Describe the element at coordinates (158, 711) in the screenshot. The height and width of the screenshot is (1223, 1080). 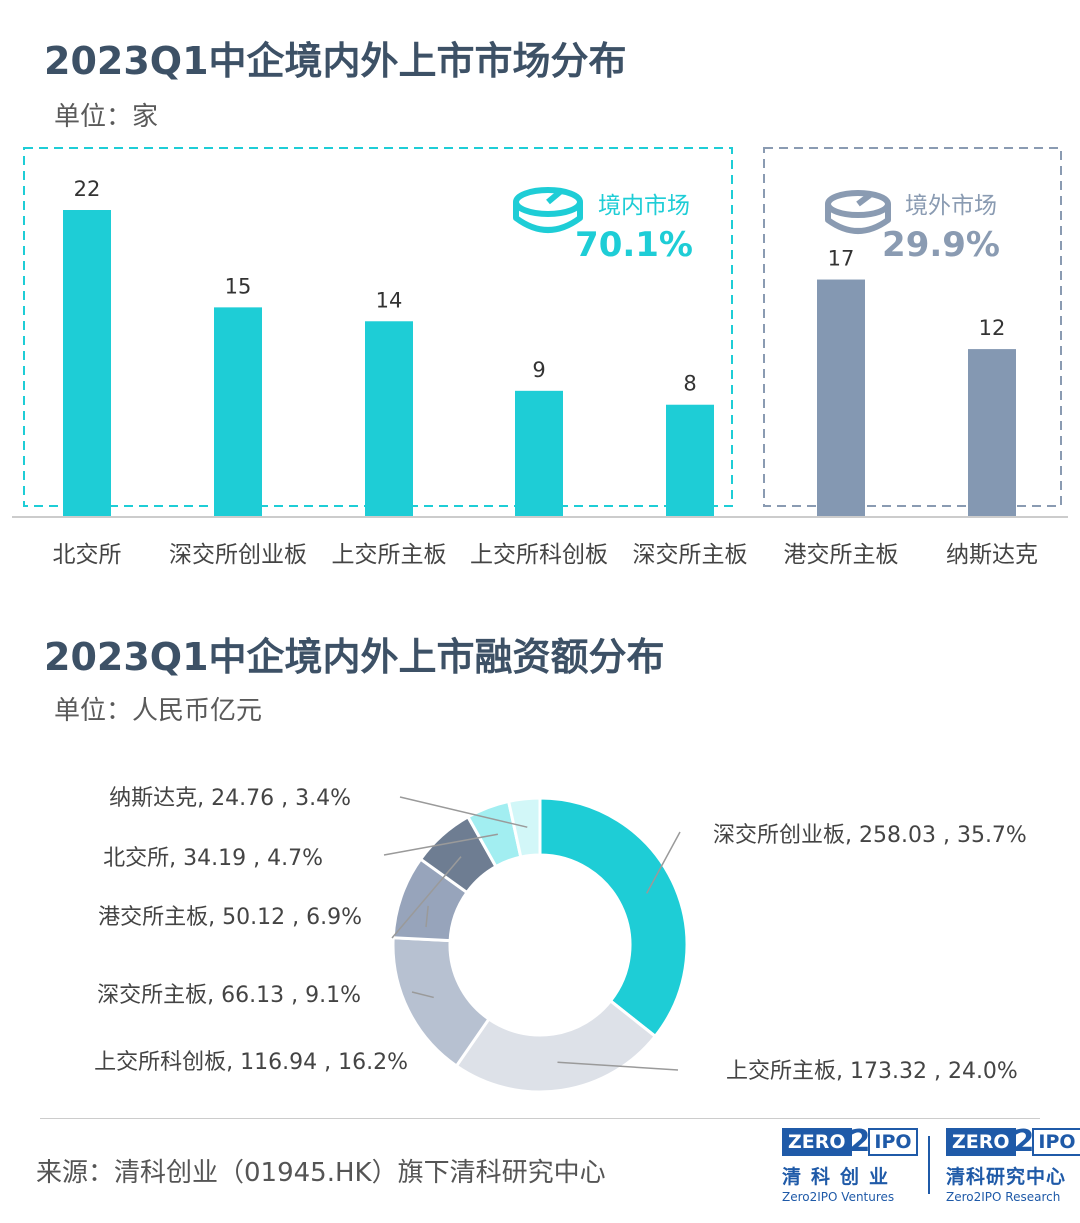
I see `chart2-unit: 单位：人民币亿元` at that location.